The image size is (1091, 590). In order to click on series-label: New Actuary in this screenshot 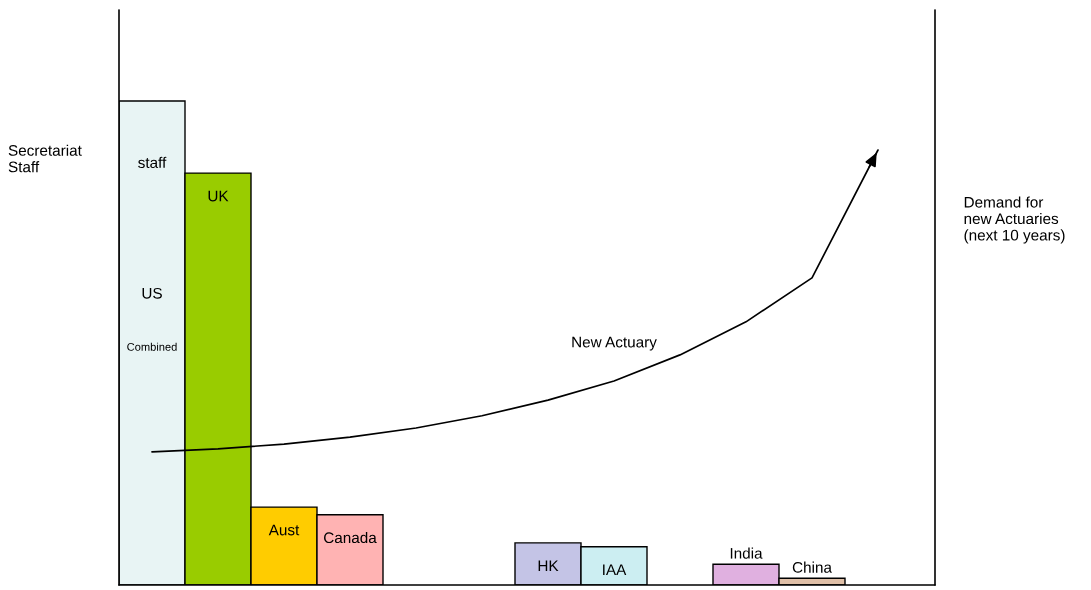, I will do `click(614, 343)`.